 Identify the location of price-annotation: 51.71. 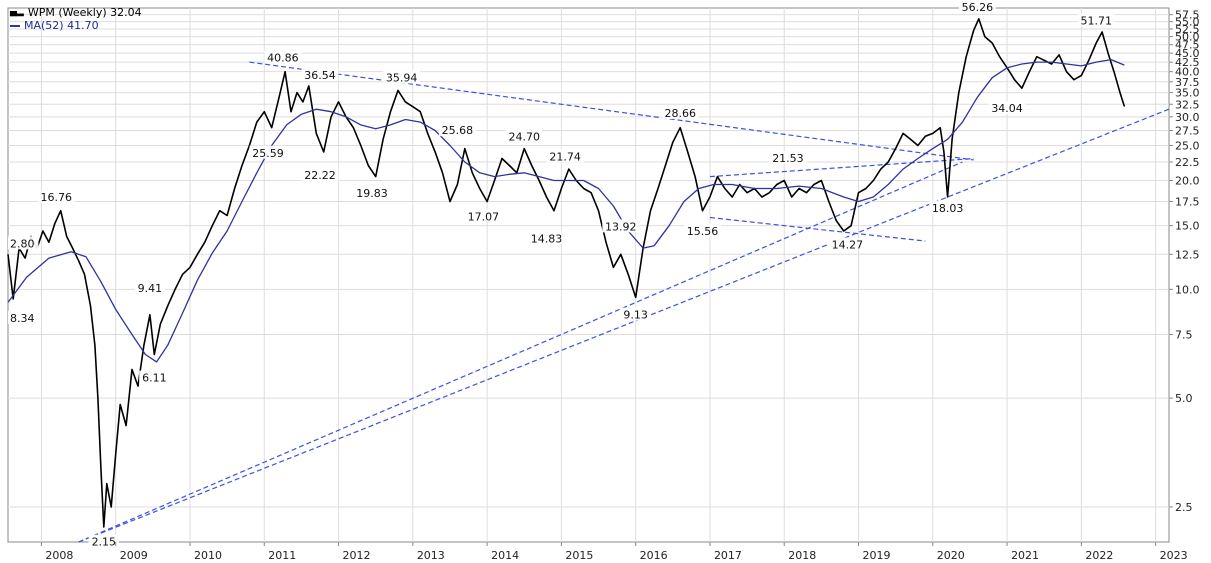
(1096, 20).